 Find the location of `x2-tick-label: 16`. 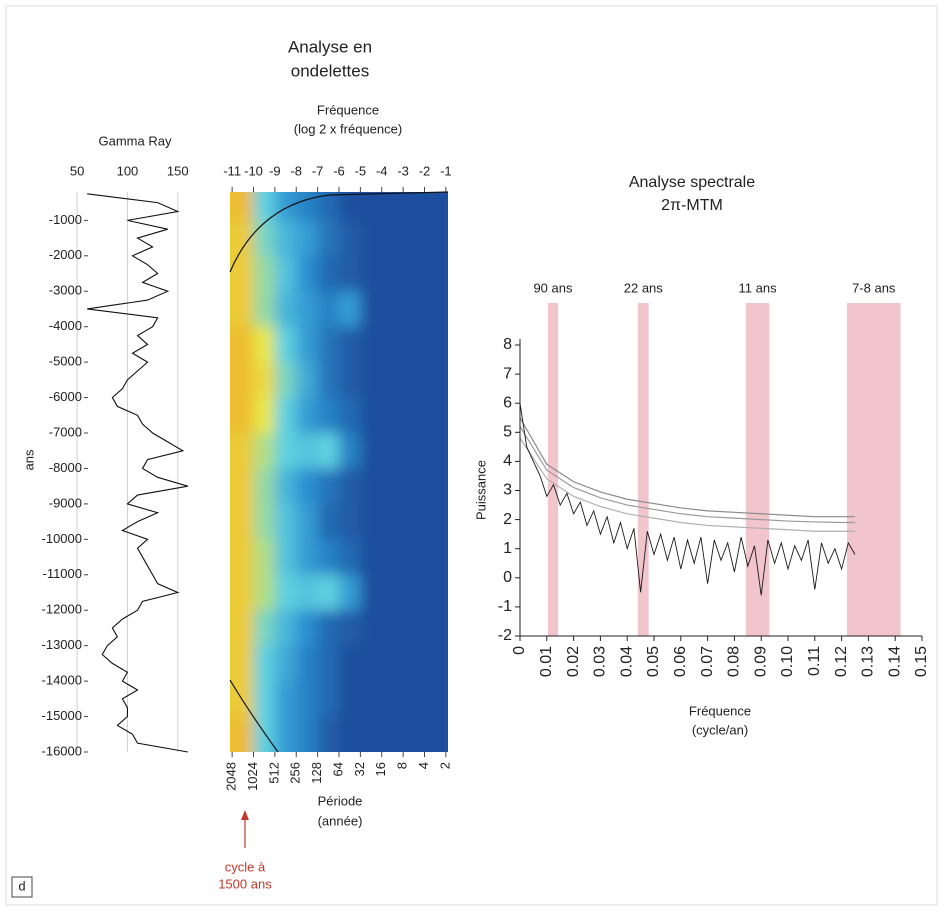

x2-tick-label: 16 is located at coordinates (380, 769).